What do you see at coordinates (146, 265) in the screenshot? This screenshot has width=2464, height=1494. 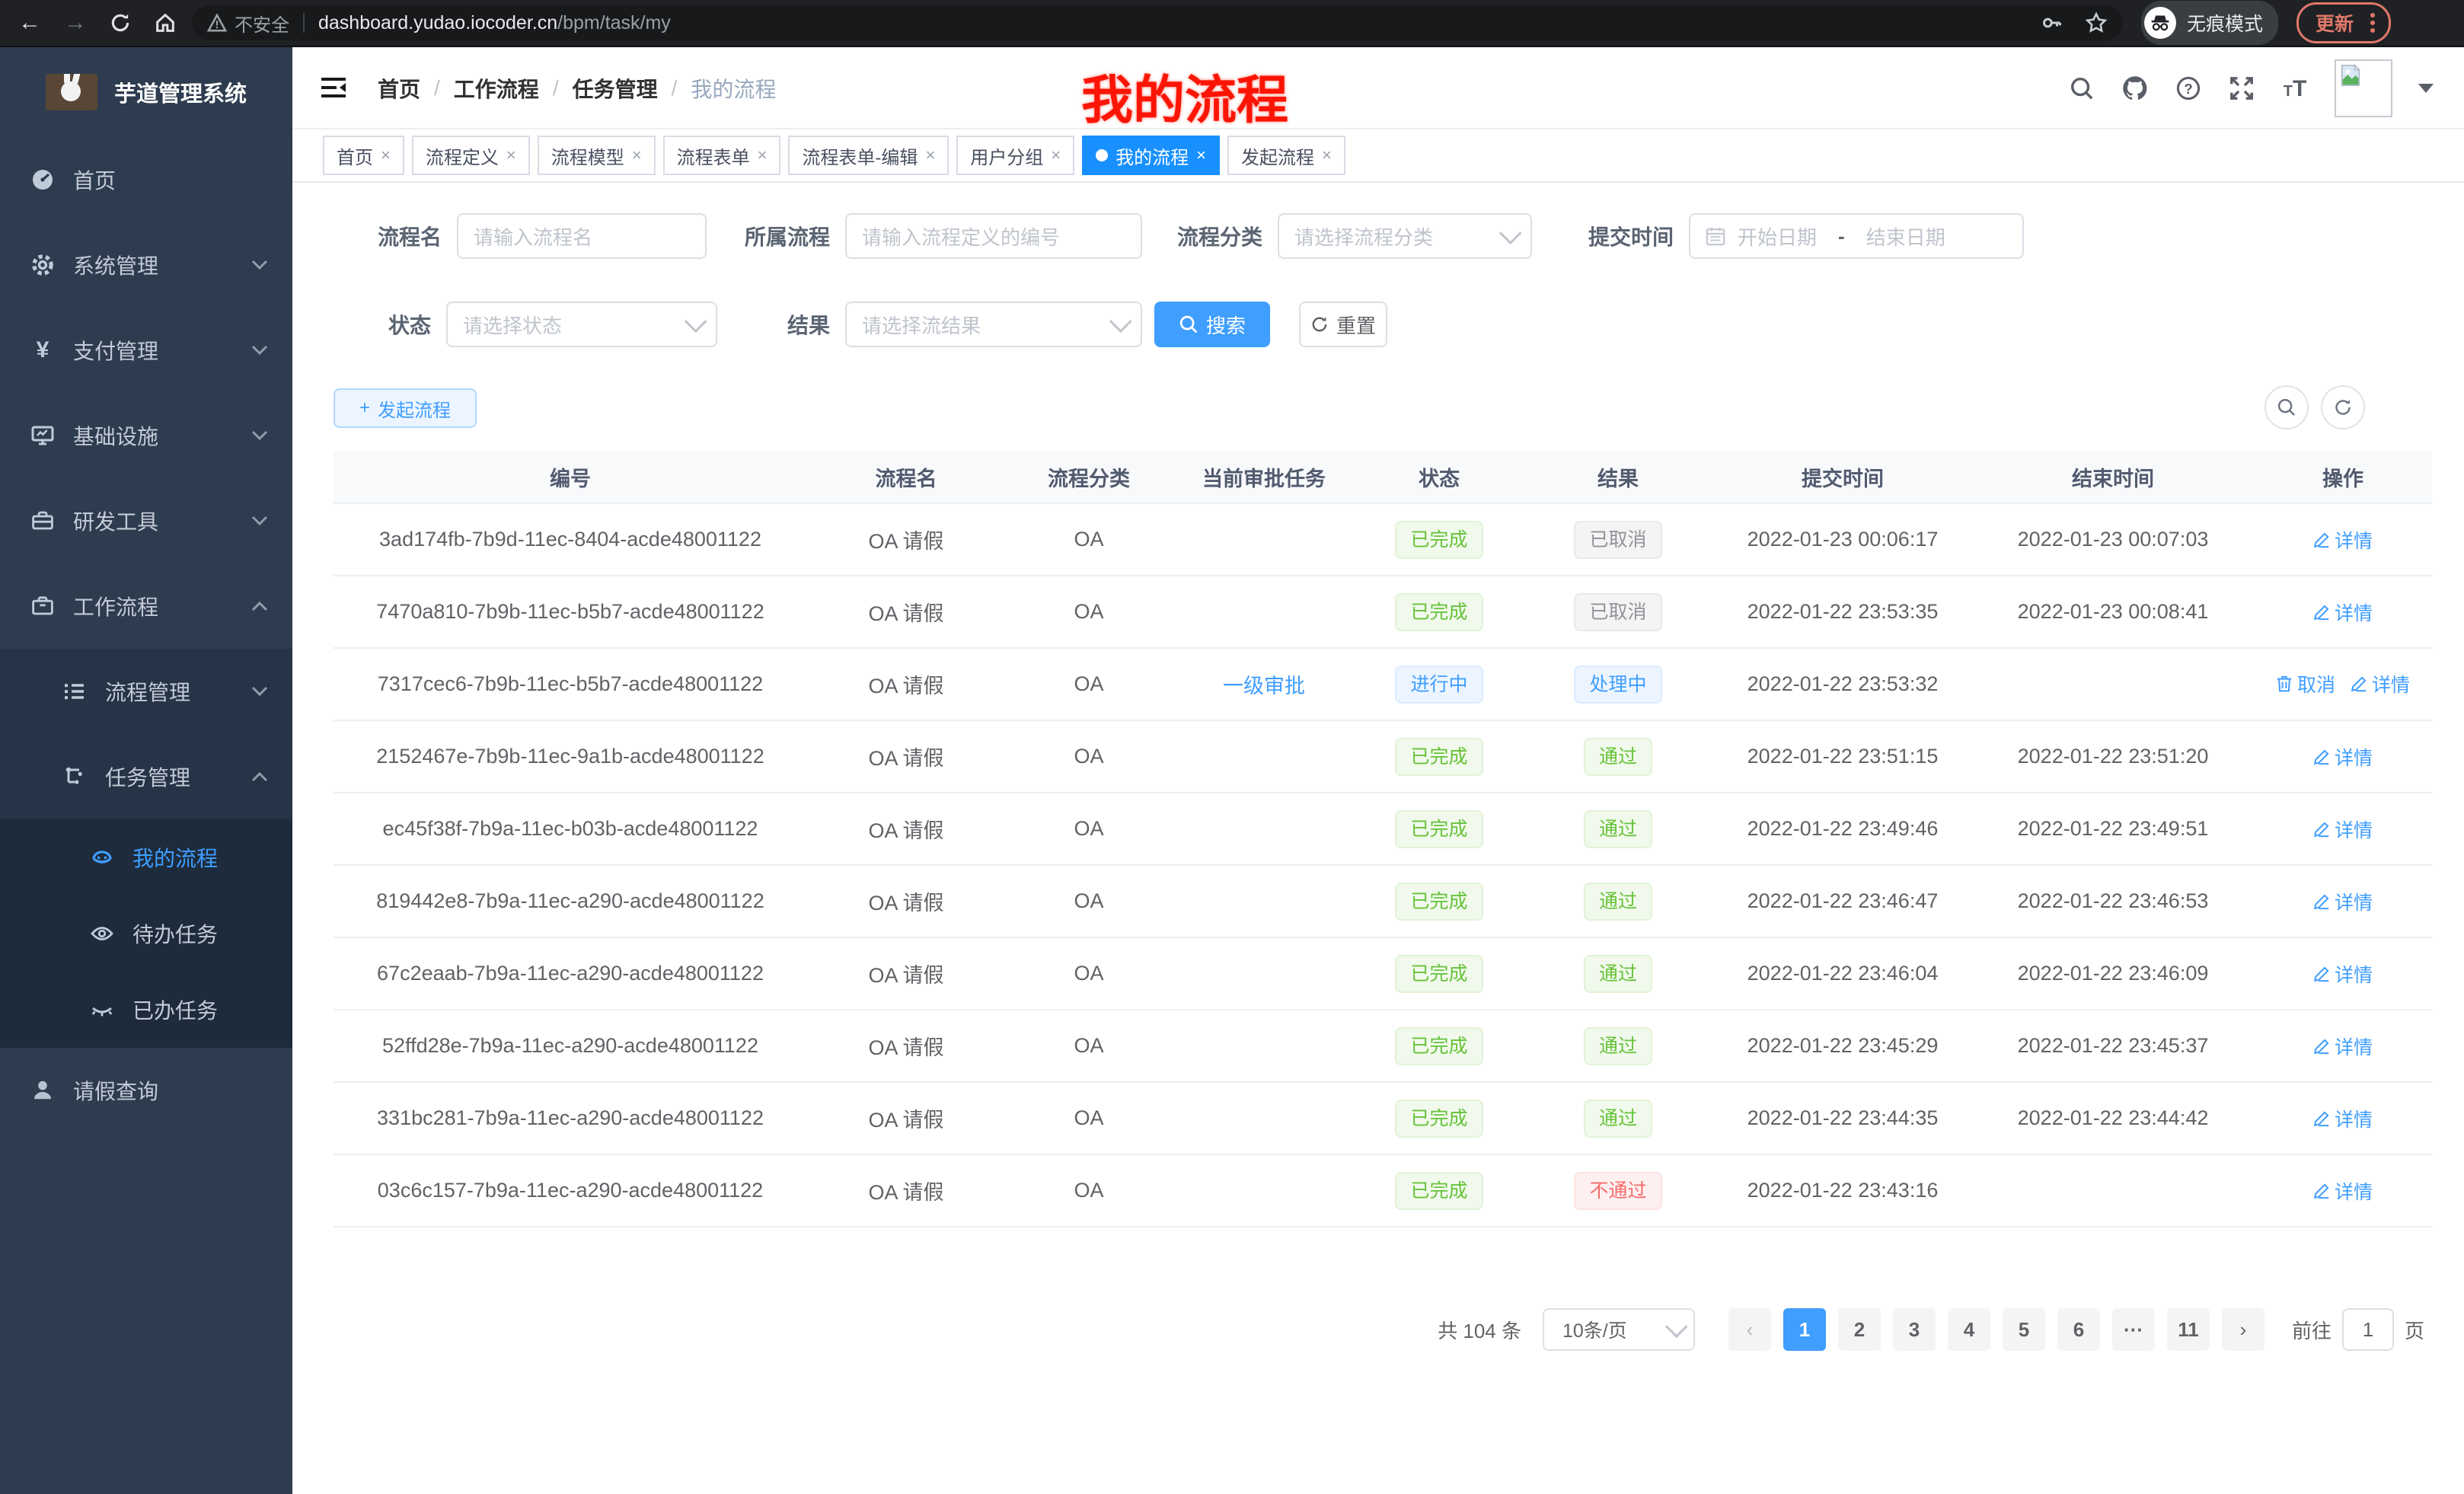 I see `sidebar-item-system: 系统管理` at bounding box center [146, 265].